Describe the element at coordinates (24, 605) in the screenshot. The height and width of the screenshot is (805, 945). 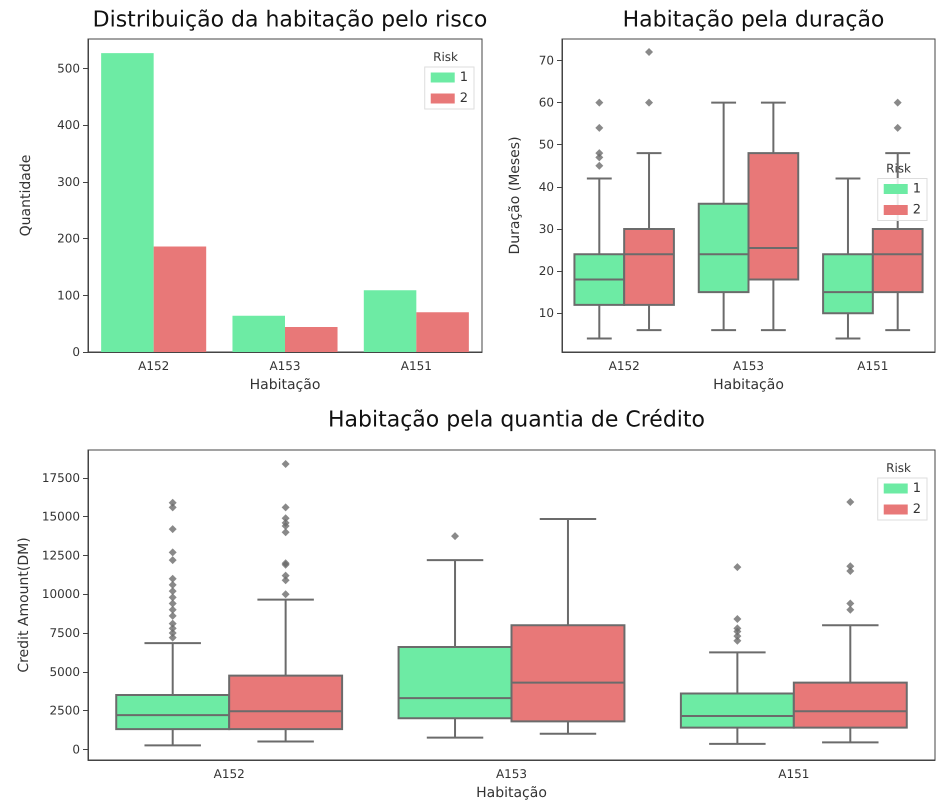
I see `y-axis-title: Credit Amount(DM)` at that location.